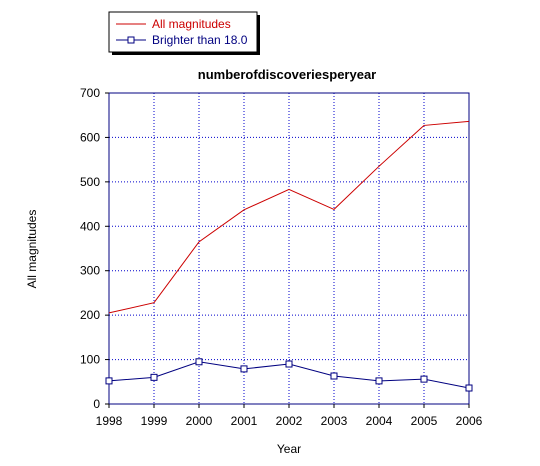  What do you see at coordinates (90, 182) in the screenshot?
I see `y-tick-label: 500` at bounding box center [90, 182].